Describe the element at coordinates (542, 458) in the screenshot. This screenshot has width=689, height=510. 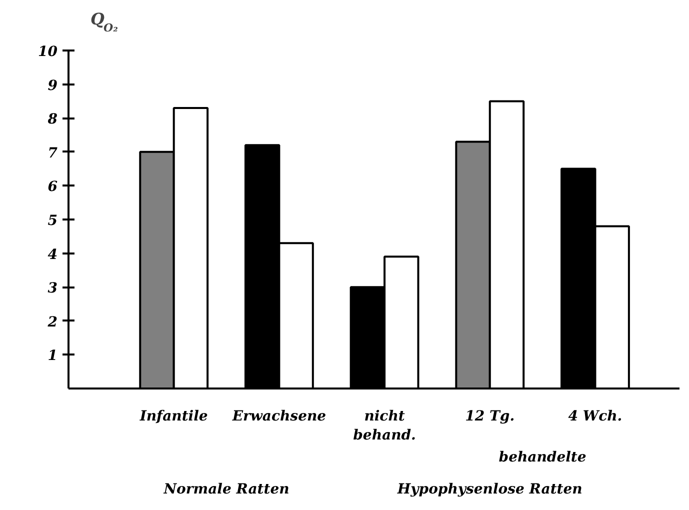
I see `text: behandelte` at that location.